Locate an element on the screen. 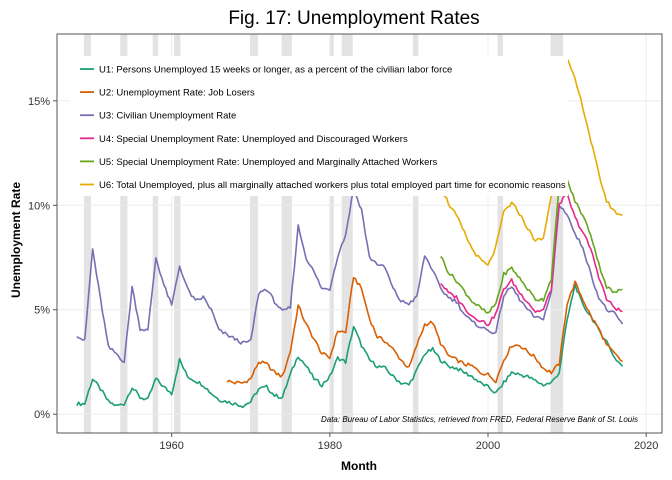  x-tick-label-1: 1980 is located at coordinates (330, 446).